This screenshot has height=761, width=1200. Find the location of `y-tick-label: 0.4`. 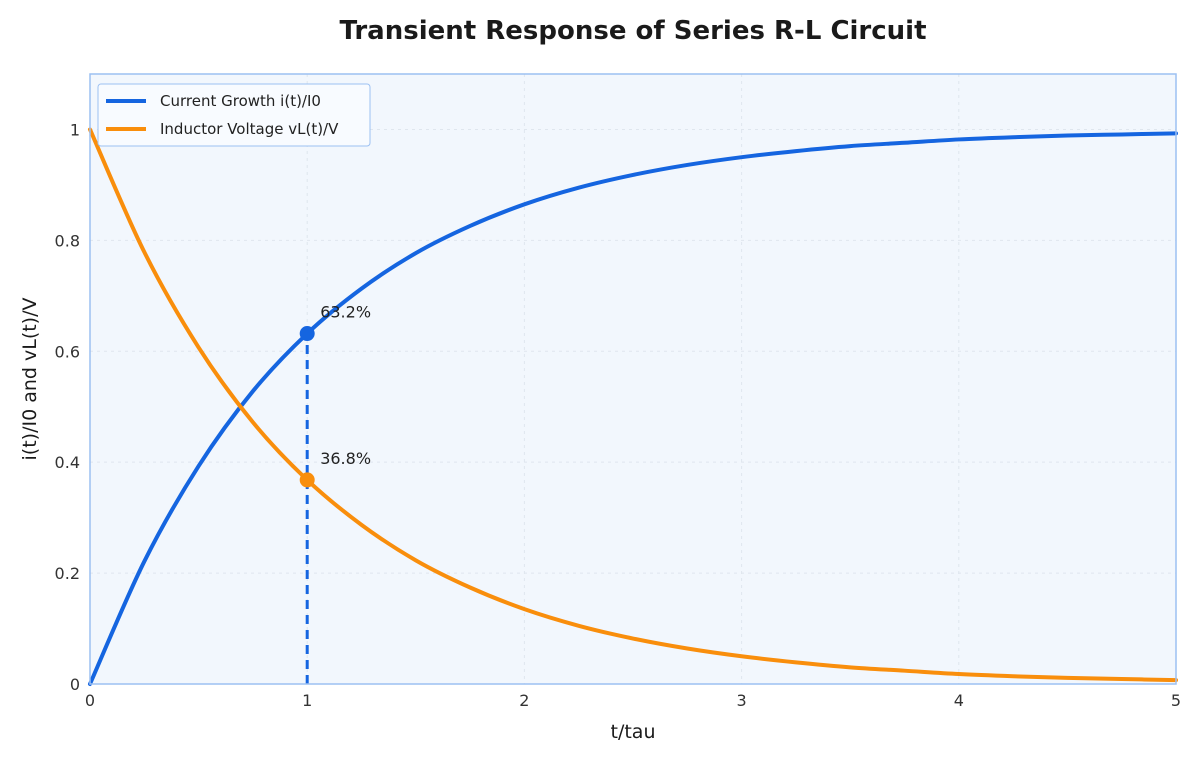

y-tick-label: 0.4 is located at coordinates (67, 462).